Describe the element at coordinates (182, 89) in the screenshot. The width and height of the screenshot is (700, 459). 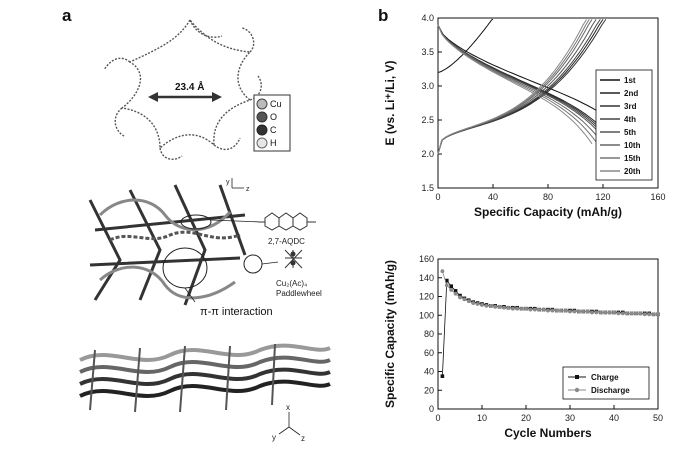
I see `star-framework-illustration` at that location.